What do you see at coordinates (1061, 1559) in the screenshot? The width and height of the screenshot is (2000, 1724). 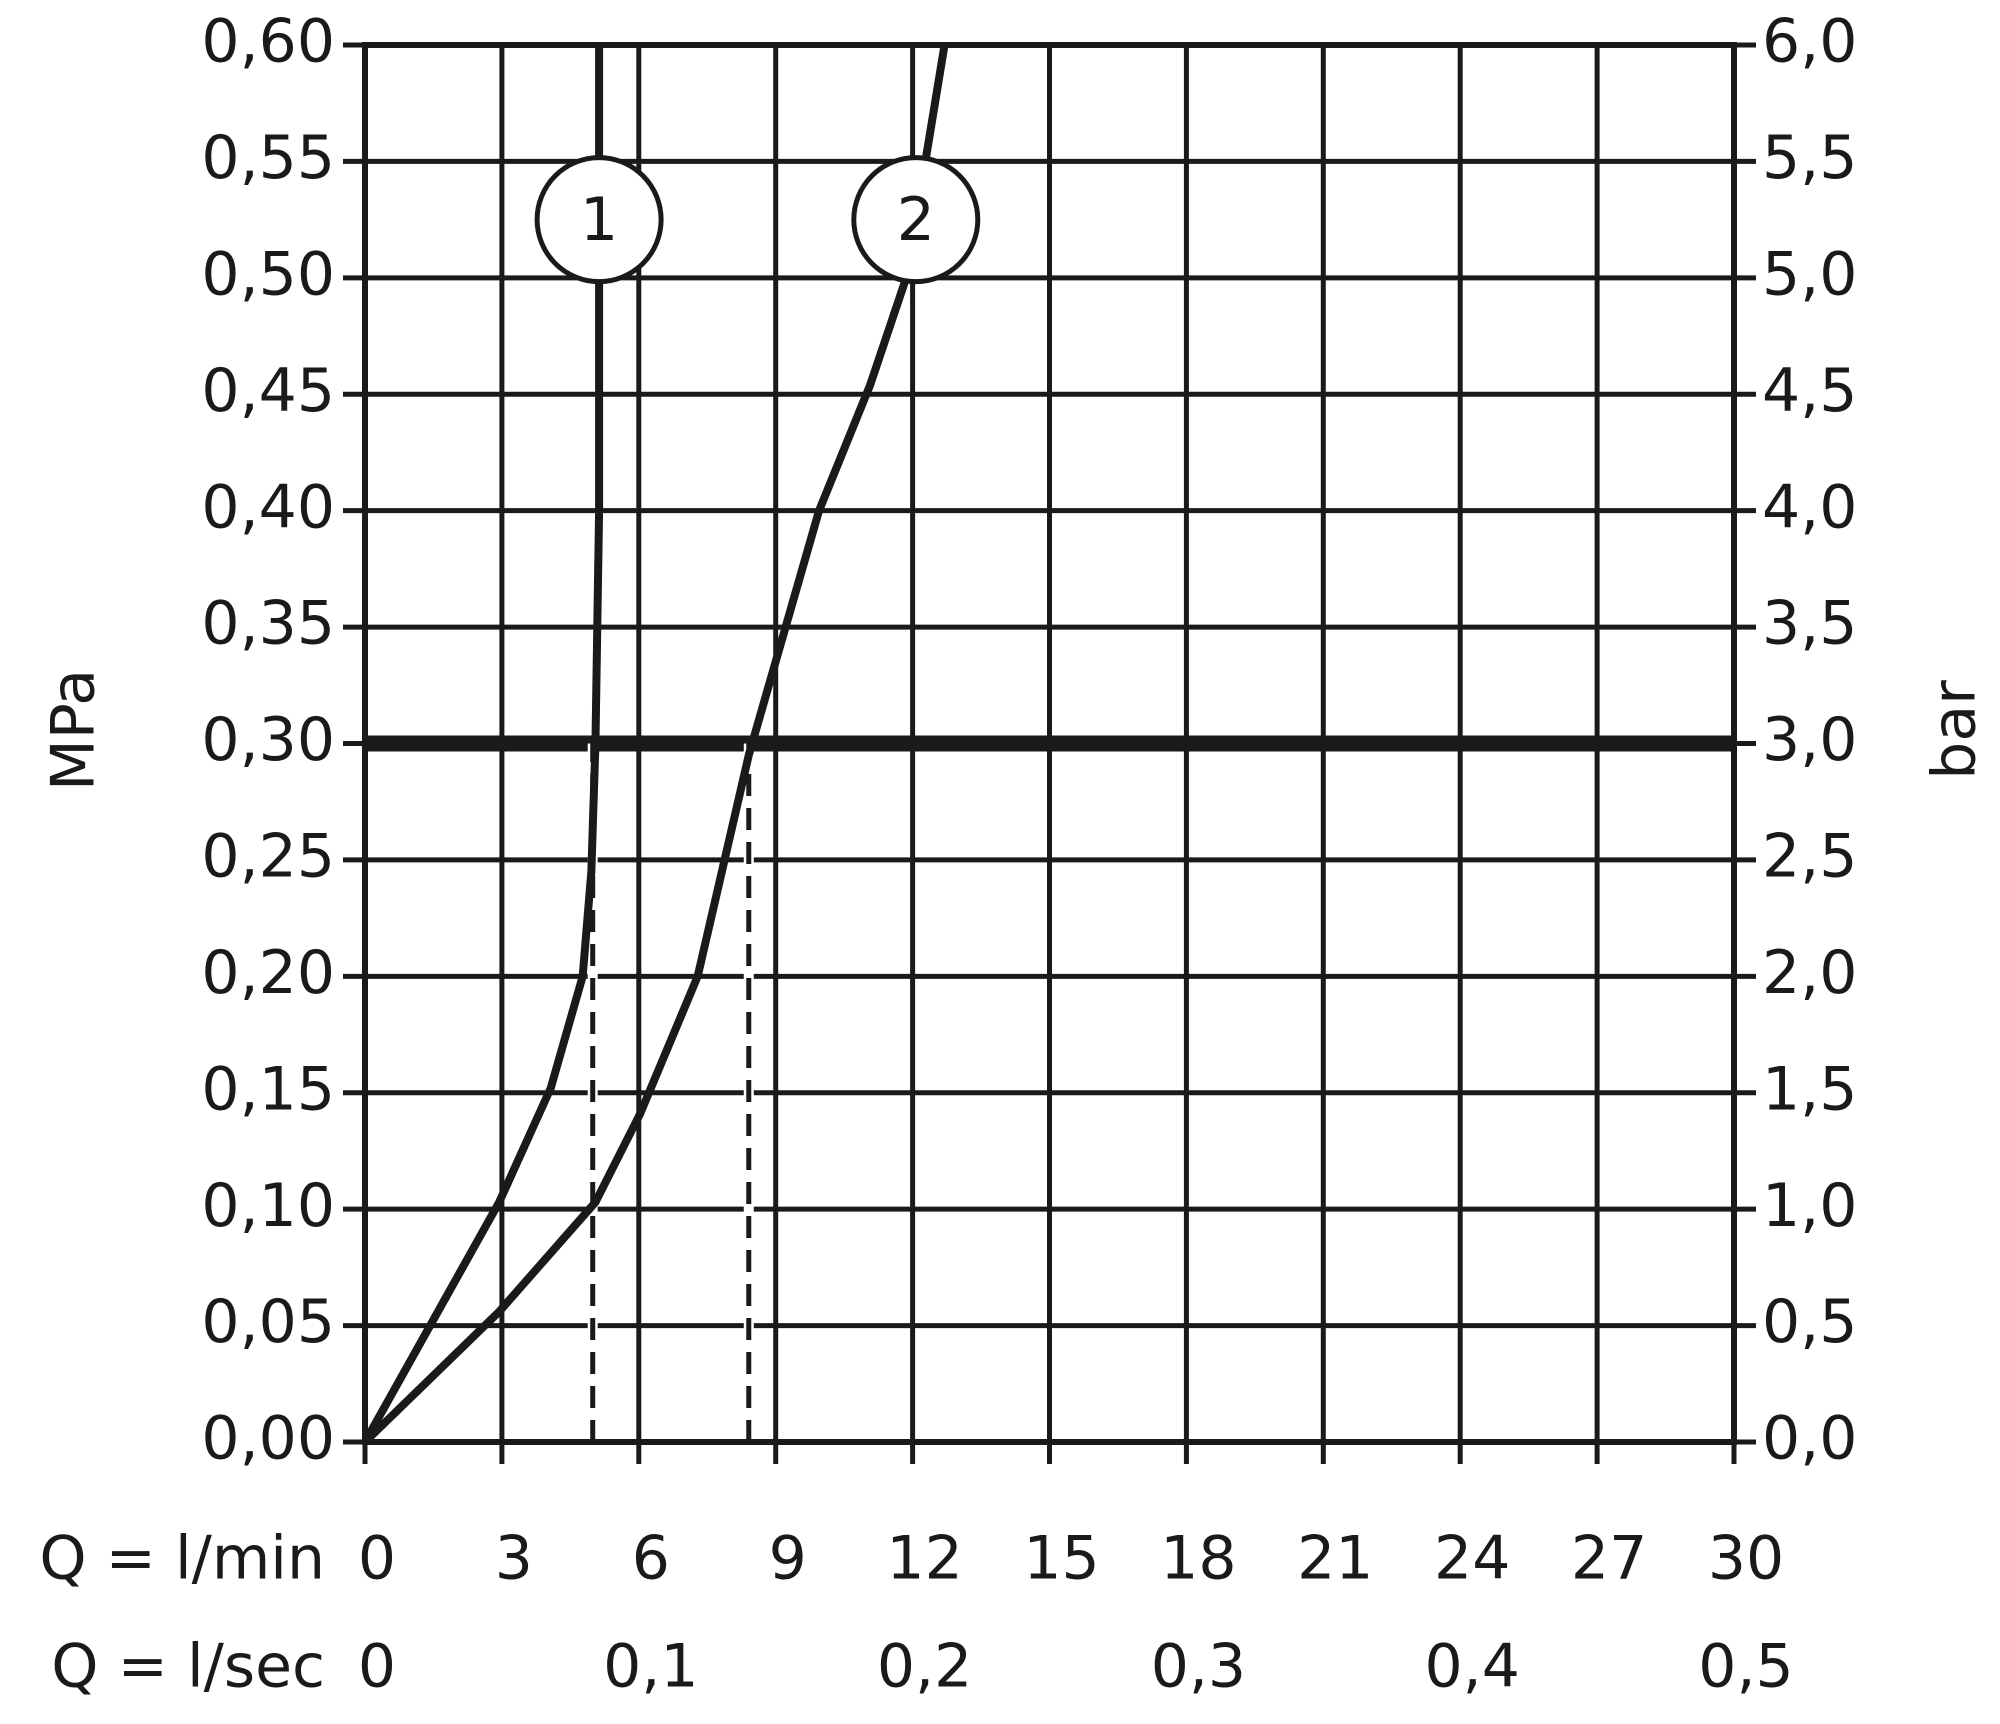 I see `x-tick-label: 15` at bounding box center [1061, 1559].